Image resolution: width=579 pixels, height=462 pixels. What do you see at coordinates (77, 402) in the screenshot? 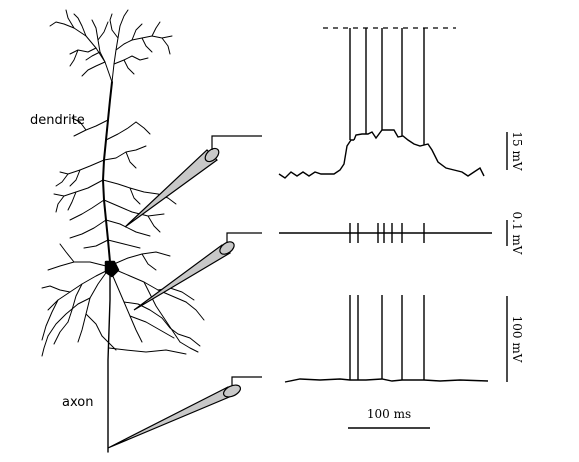
I see `axon-label: axon` at bounding box center [77, 402].